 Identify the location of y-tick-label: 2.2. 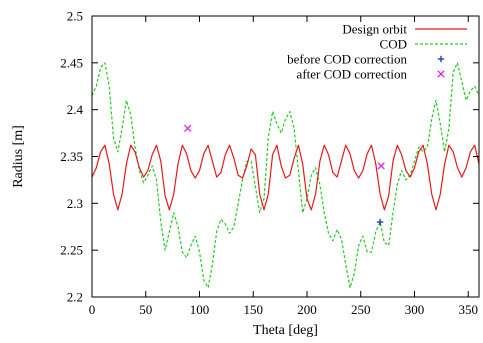
(75, 297).